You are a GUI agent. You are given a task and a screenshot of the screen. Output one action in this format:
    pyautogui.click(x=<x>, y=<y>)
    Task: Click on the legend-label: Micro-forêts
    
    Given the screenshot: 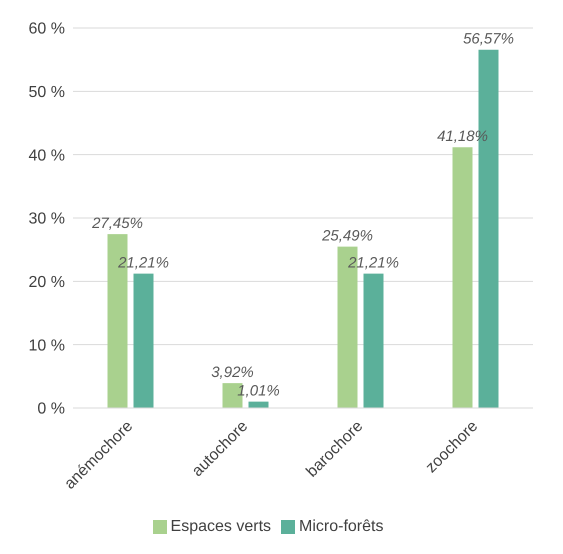 What is the action you would take?
    pyautogui.click(x=341, y=526)
    